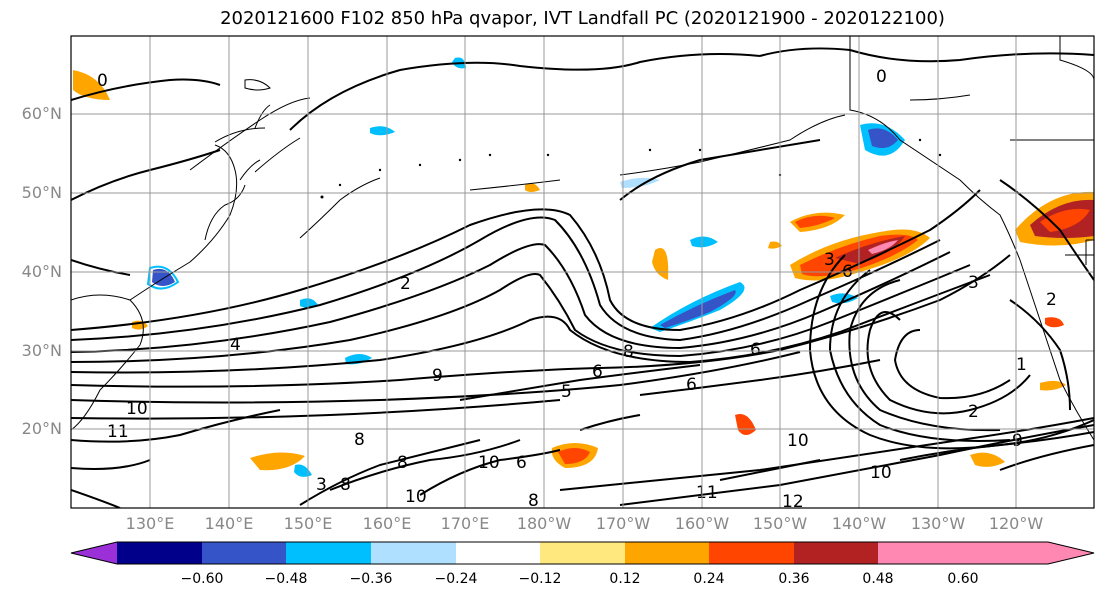 The width and height of the screenshot is (1105, 601). I want to click on colorbar-tick-label: −0.12, so click(540, 579).